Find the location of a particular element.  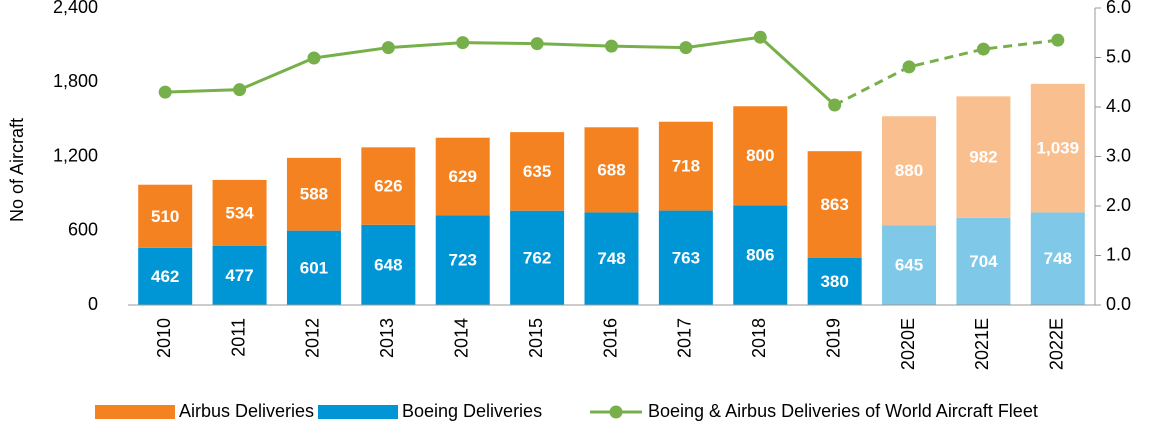

data-label: 704 is located at coordinates (983, 261).